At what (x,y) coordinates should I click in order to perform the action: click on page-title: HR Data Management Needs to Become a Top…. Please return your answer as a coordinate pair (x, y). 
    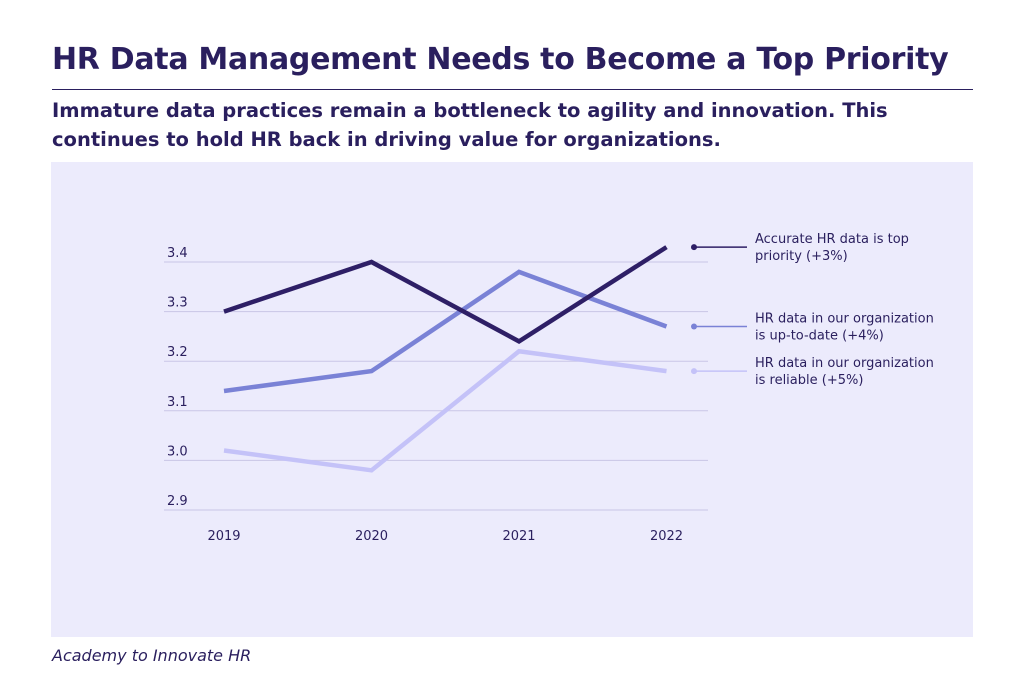
    Looking at the image, I should click on (500, 59).